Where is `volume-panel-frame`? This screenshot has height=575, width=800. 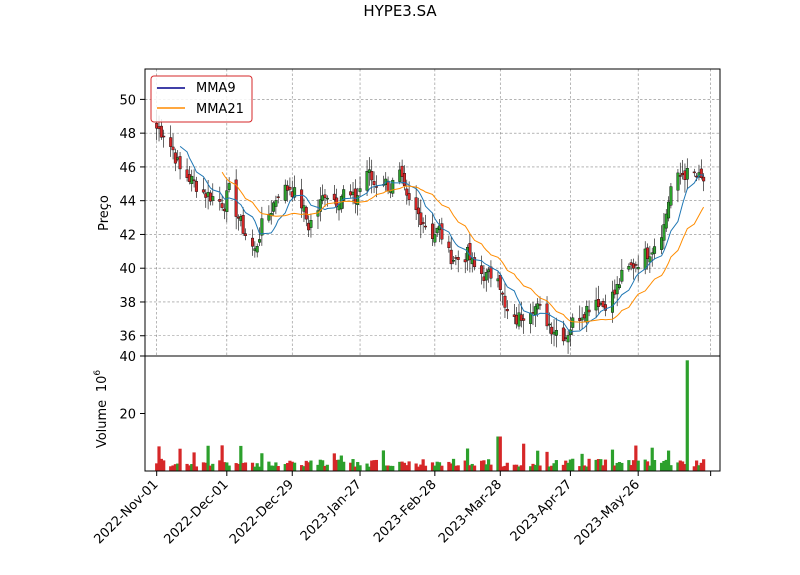 volume-panel-frame is located at coordinates (432, 413).